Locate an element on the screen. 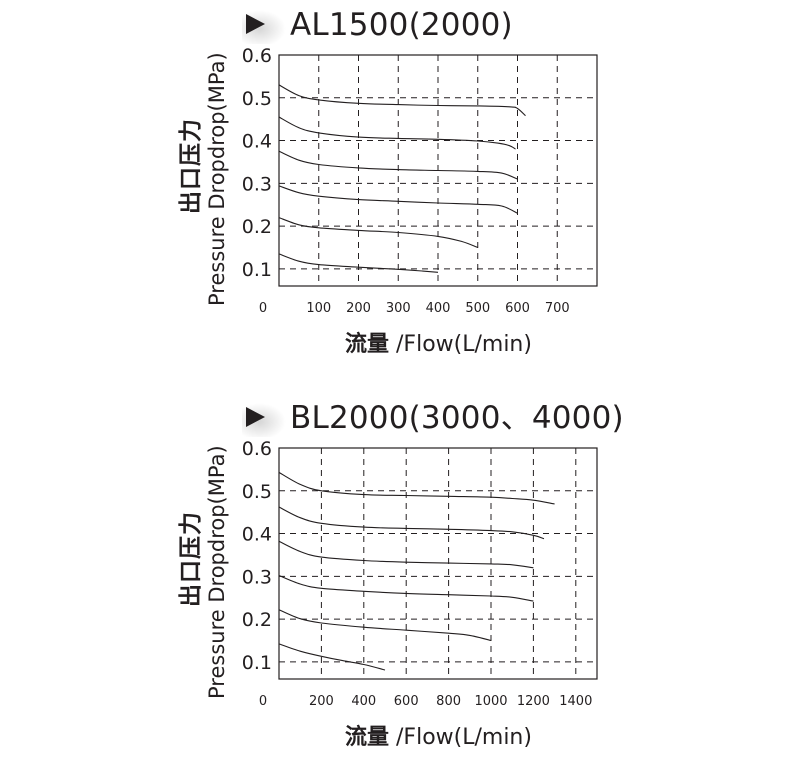  x-tick-label: 100 is located at coordinates (318, 308).